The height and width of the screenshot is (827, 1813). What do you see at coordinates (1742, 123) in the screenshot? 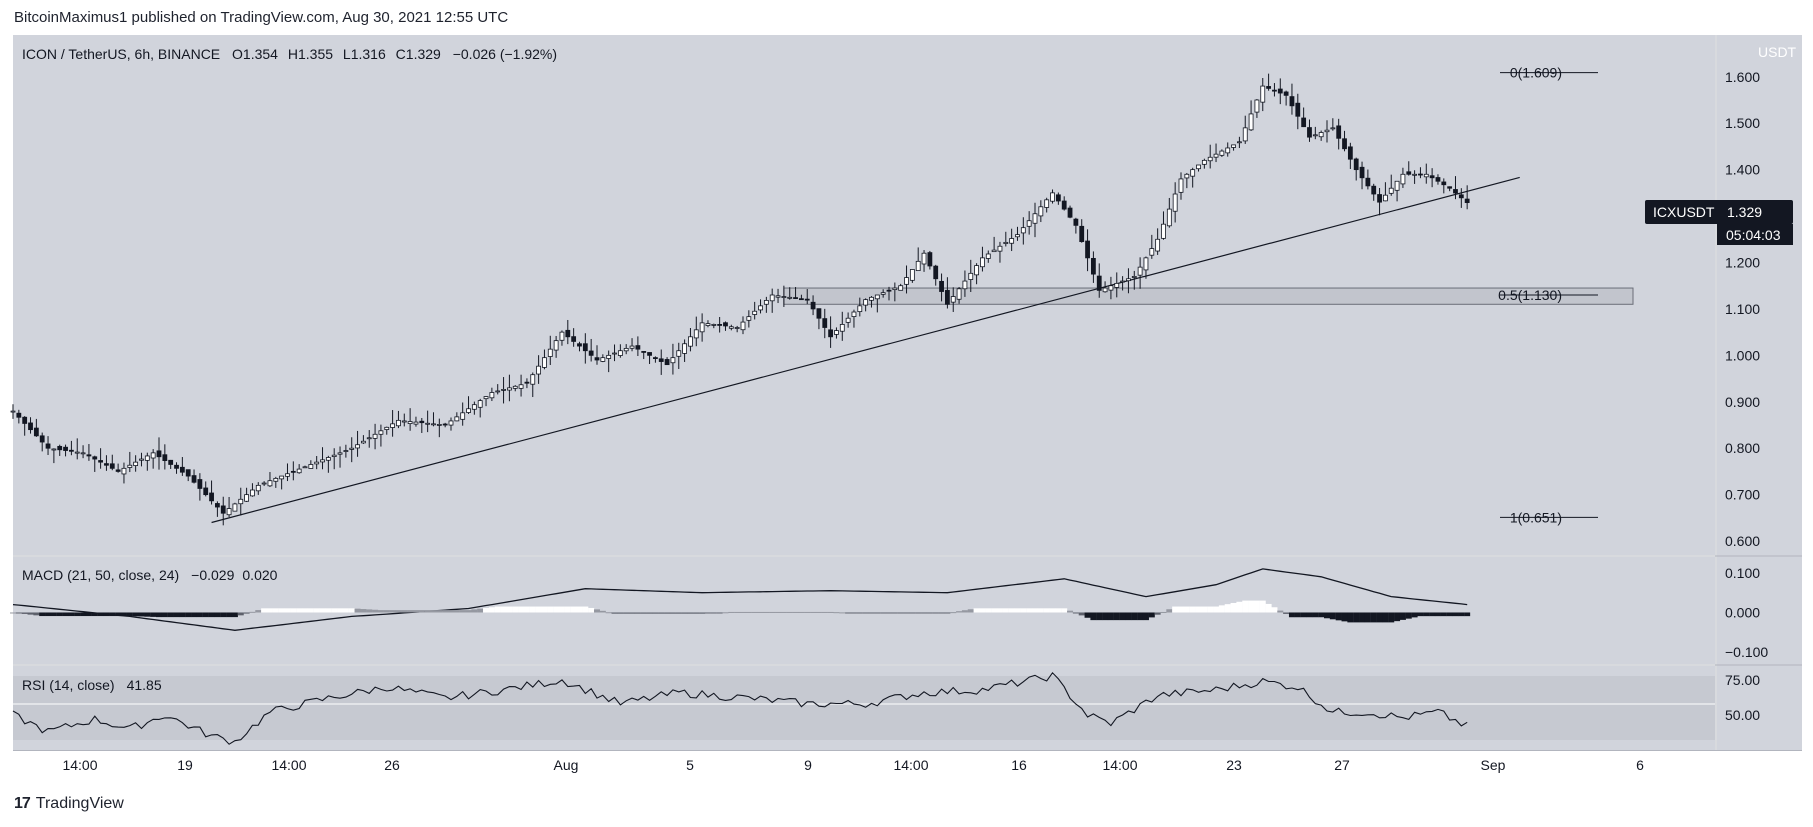
I see `price-tick-label: 1.500` at bounding box center [1742, 123].